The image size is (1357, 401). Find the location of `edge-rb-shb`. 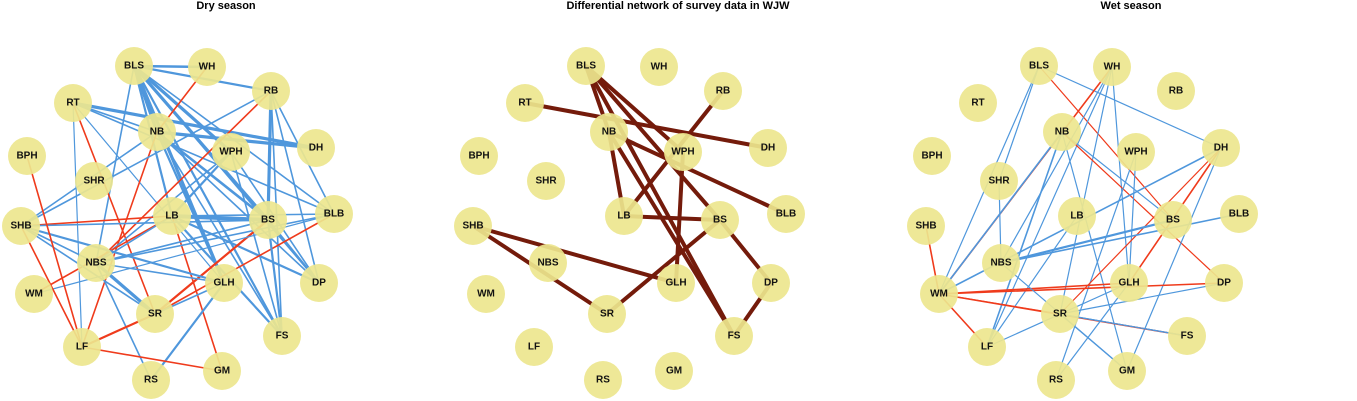

edge-rb-shb is located at coordinates (146, 158).